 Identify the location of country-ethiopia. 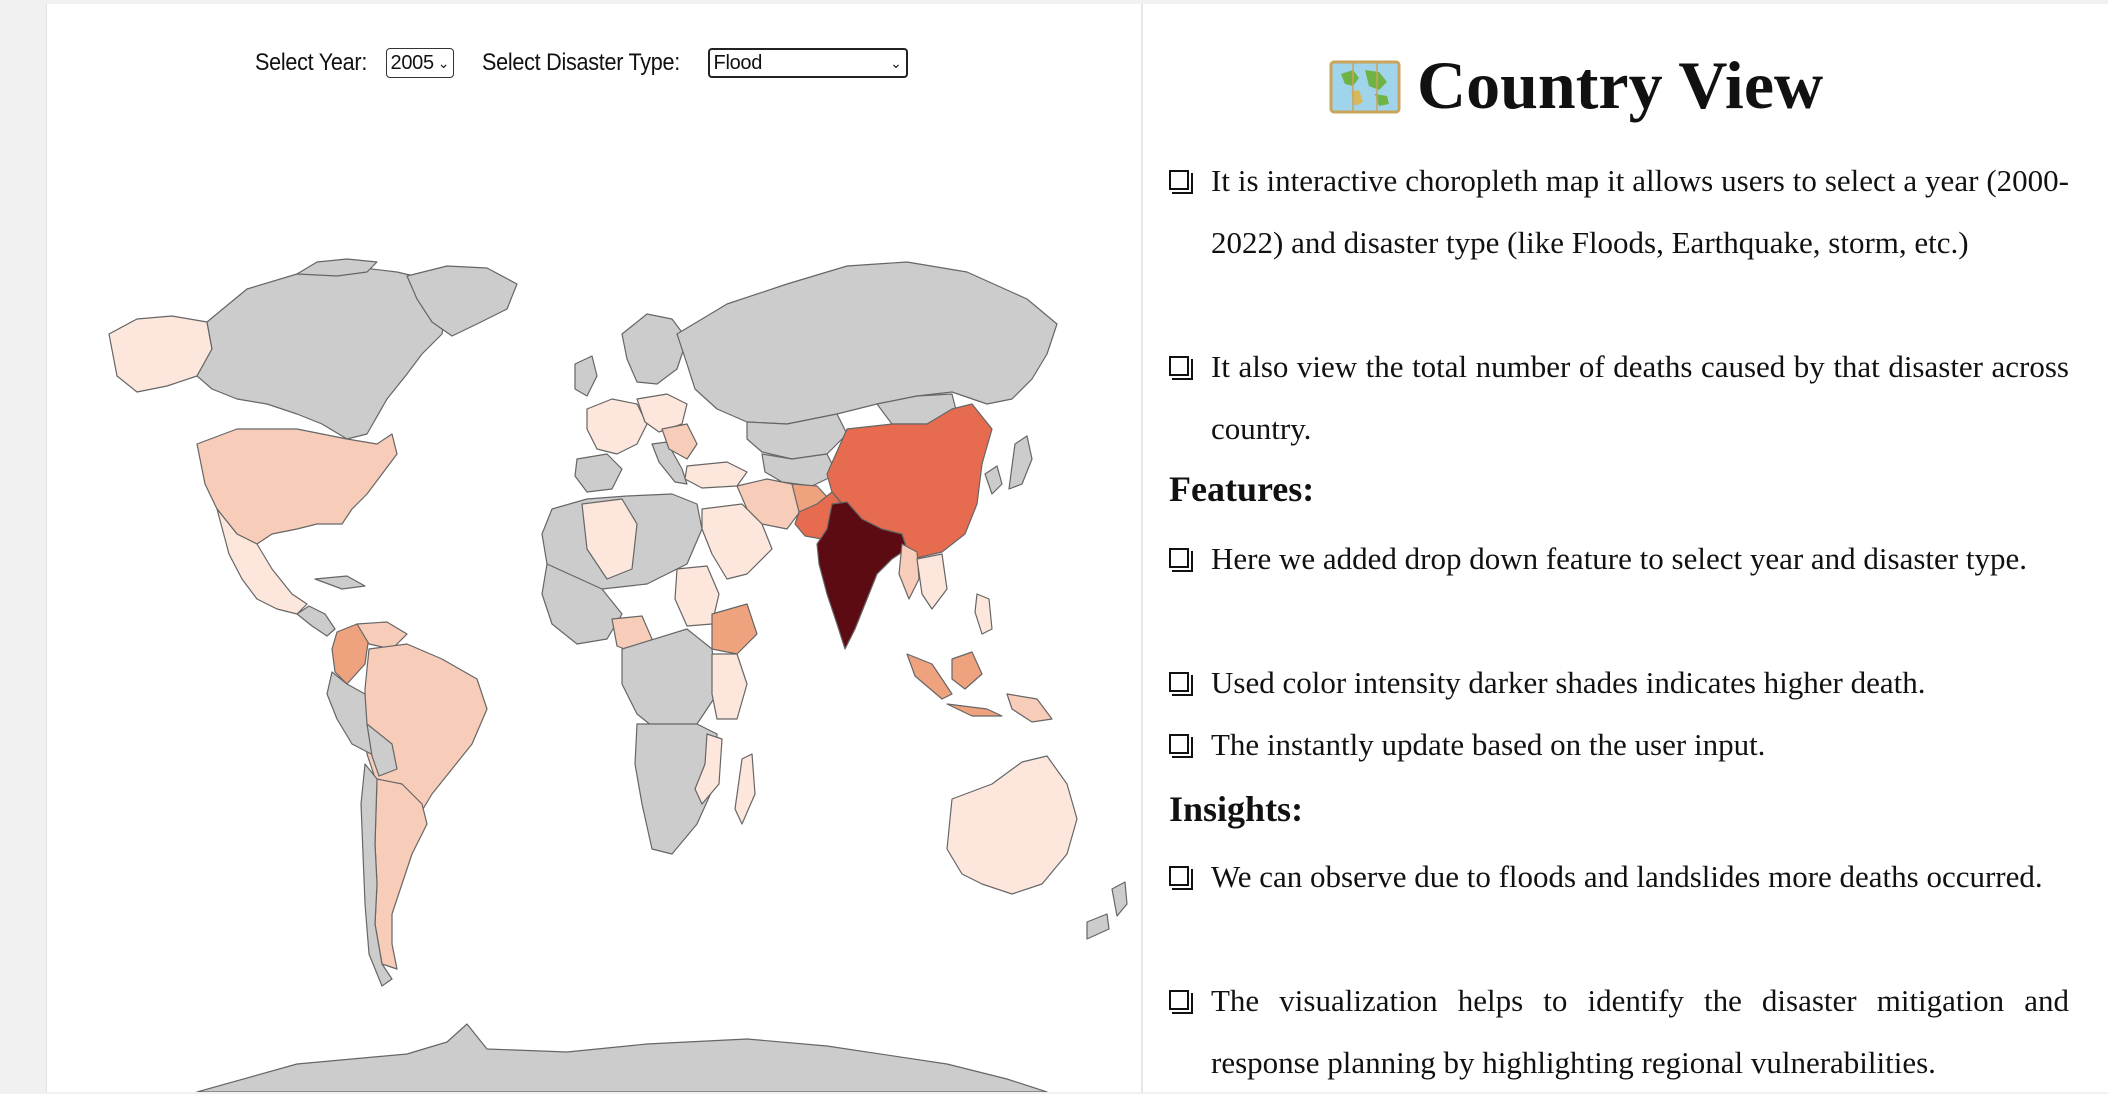
(734, 629).